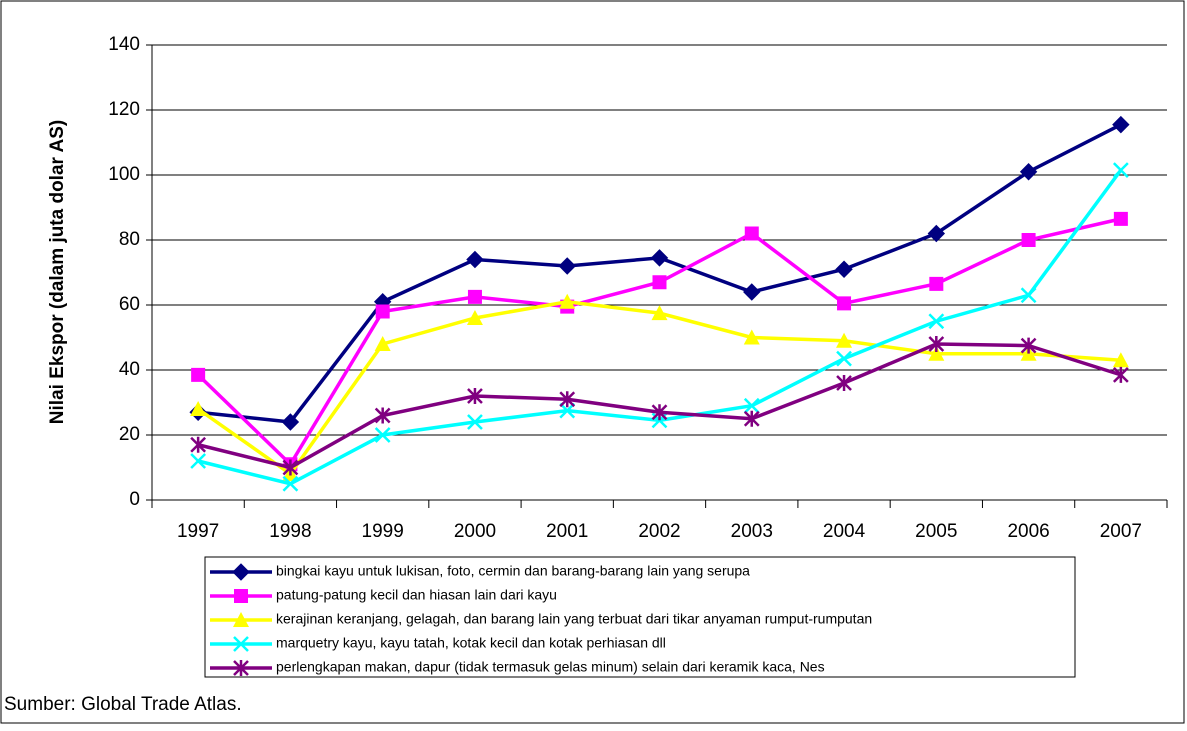  What do you see at coordinates (844, 531) in the screenshot?
I see `x-tick-label: 2004` at bounding box center [844, 531].